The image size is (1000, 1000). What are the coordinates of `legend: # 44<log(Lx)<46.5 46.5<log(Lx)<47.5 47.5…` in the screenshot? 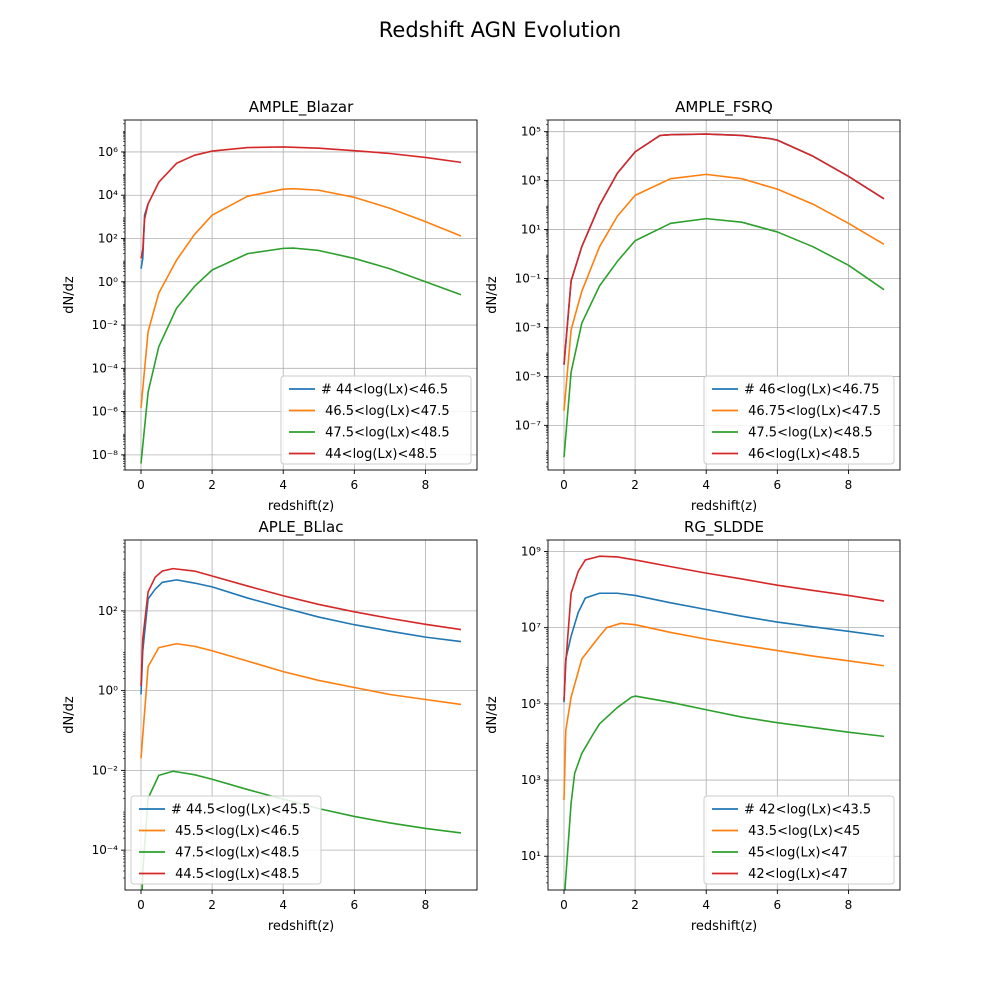 It's located at (376, 420).